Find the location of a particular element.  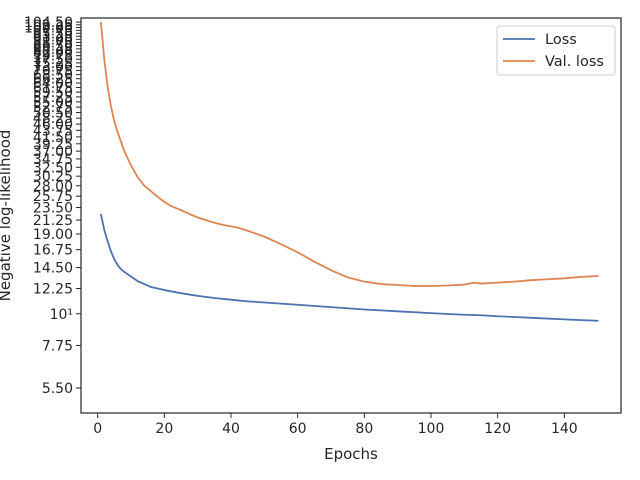

x-axis-label: Epochs is located at coordinates (351, 454).